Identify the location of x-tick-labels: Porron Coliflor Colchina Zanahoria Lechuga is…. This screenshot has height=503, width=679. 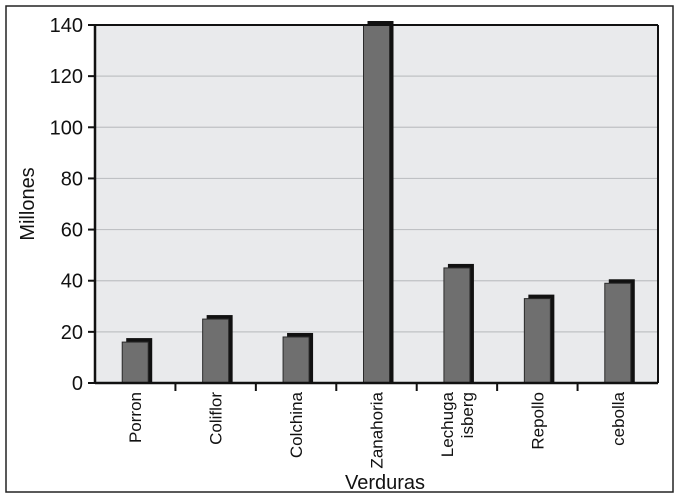
(377, 426).